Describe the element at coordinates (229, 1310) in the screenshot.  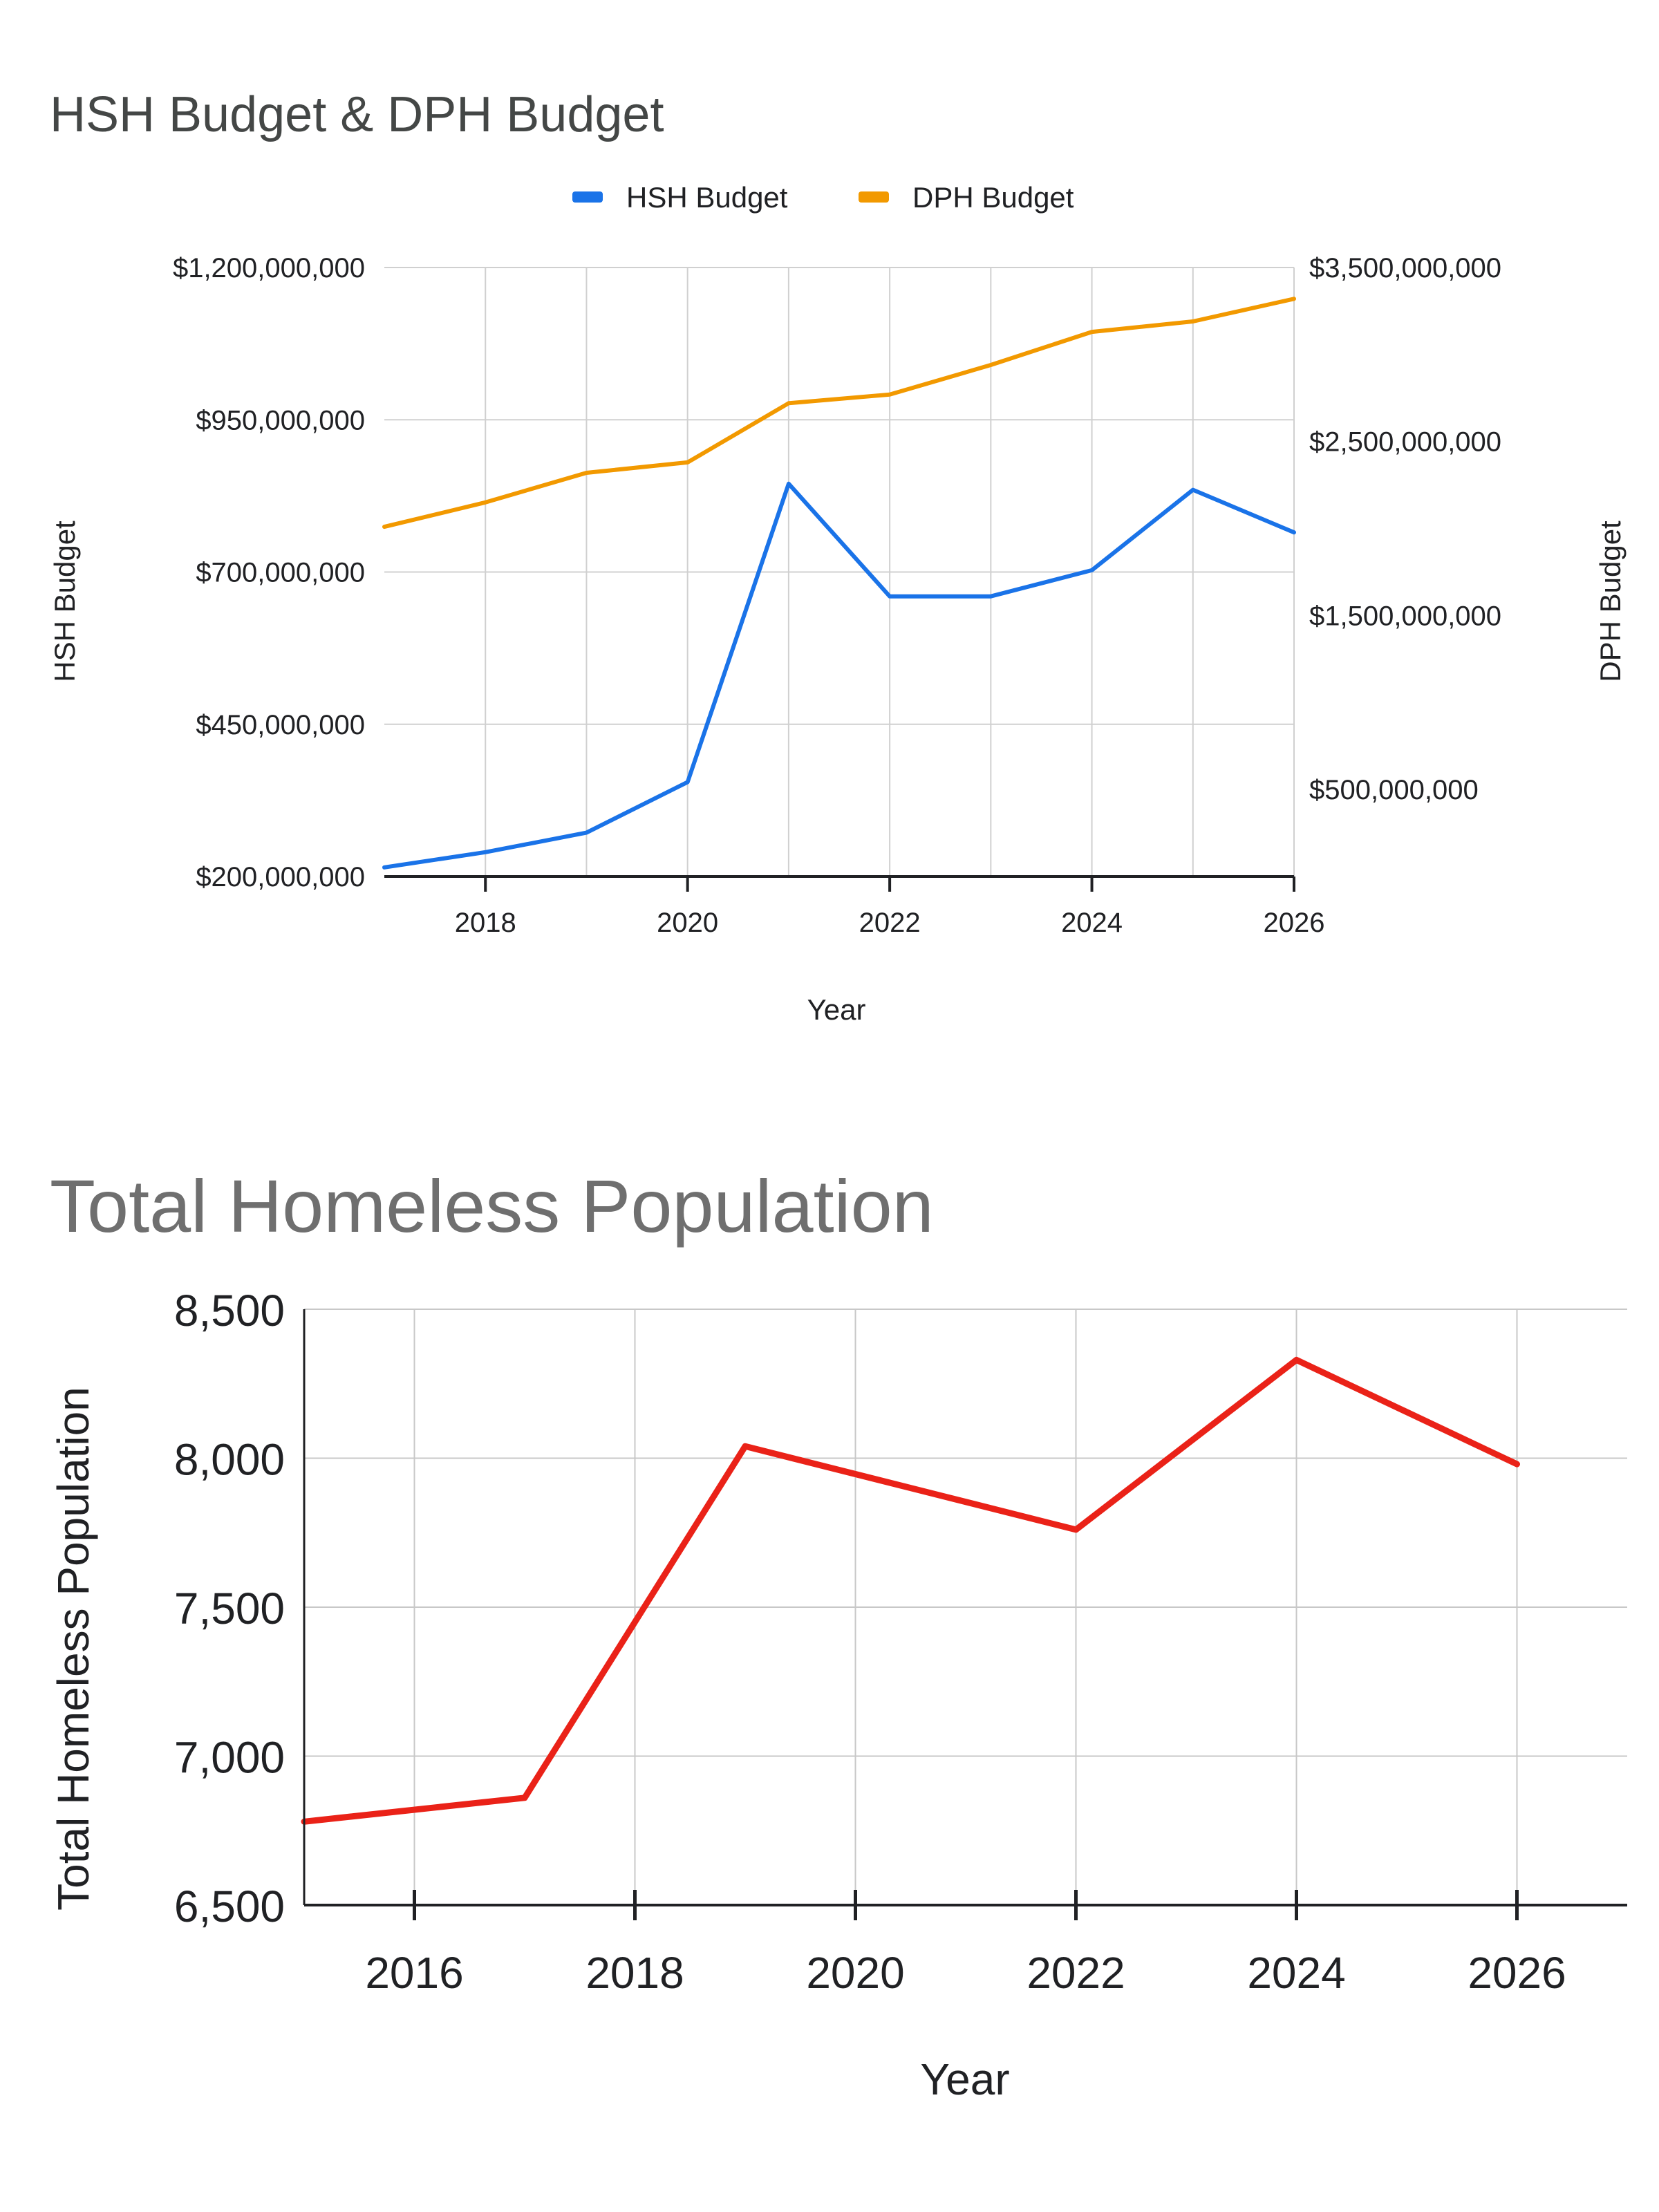
I see `homeless-y-tick-label: 8,500` at that location.